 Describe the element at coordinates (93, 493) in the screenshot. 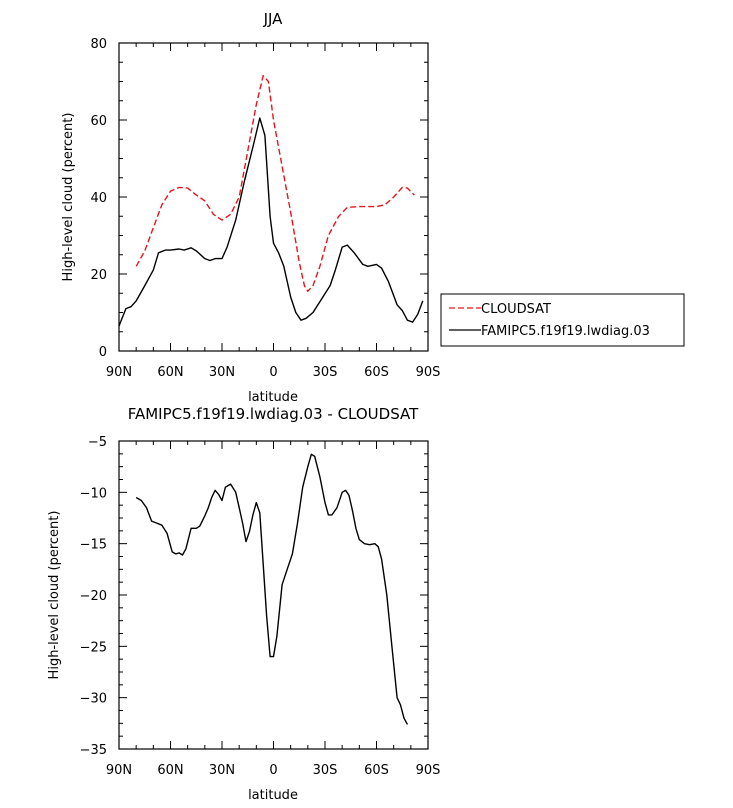

I see `y-tick-label: −10` at that location.